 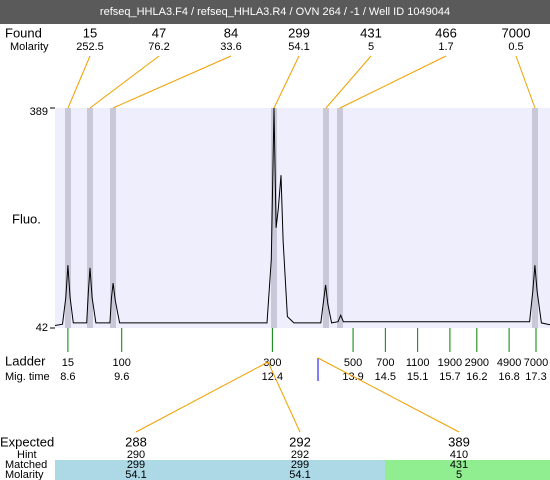 What do you see at coordinates (300, 441) in the screenshot?
I see `expected-value: 292` at bounding box center [300, 441].